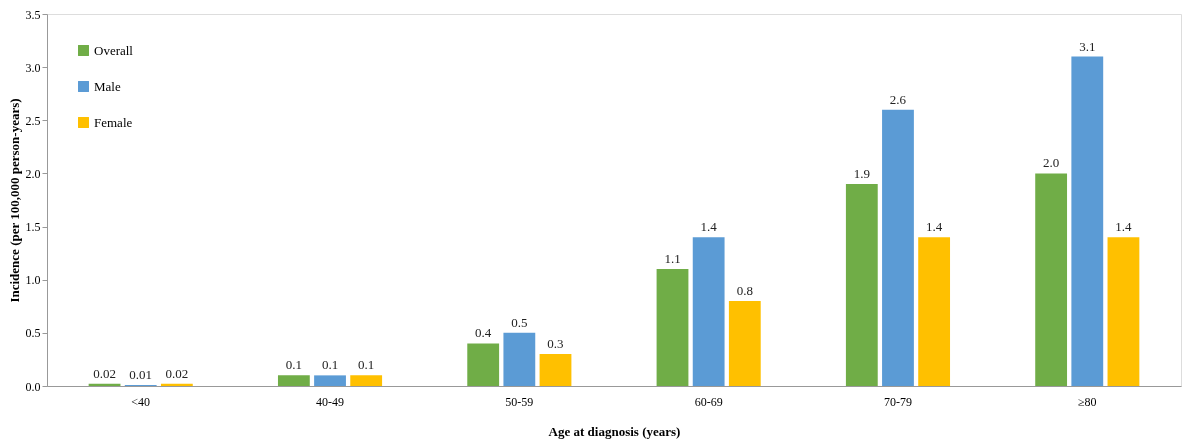 This screenshot has width=1191, height=444. I want to click on x-tick-label: 50-59, so click(519, 401).